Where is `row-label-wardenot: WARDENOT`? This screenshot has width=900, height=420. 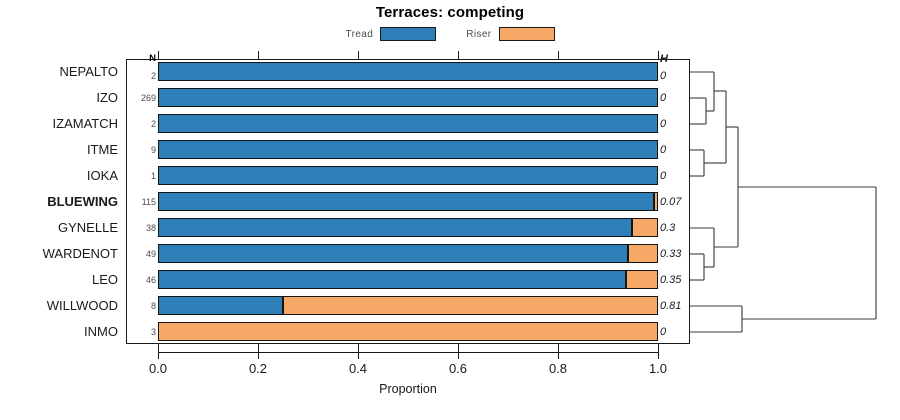
row-label-wardenot: WARDENOT is located at coordinates (80, 253).